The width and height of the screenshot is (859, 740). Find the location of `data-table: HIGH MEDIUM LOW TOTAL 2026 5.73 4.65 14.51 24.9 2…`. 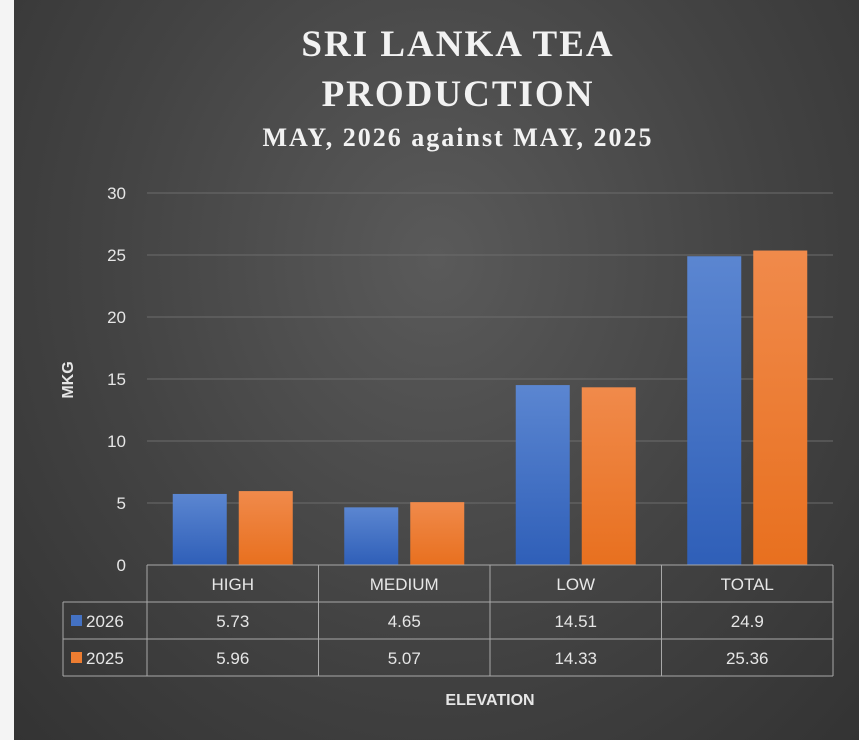

data-table: HIGH MEDIUM LOW TOTAL 2026 5.73 4.65 14.51 24.9 2… is located at coordinates (448, 620).